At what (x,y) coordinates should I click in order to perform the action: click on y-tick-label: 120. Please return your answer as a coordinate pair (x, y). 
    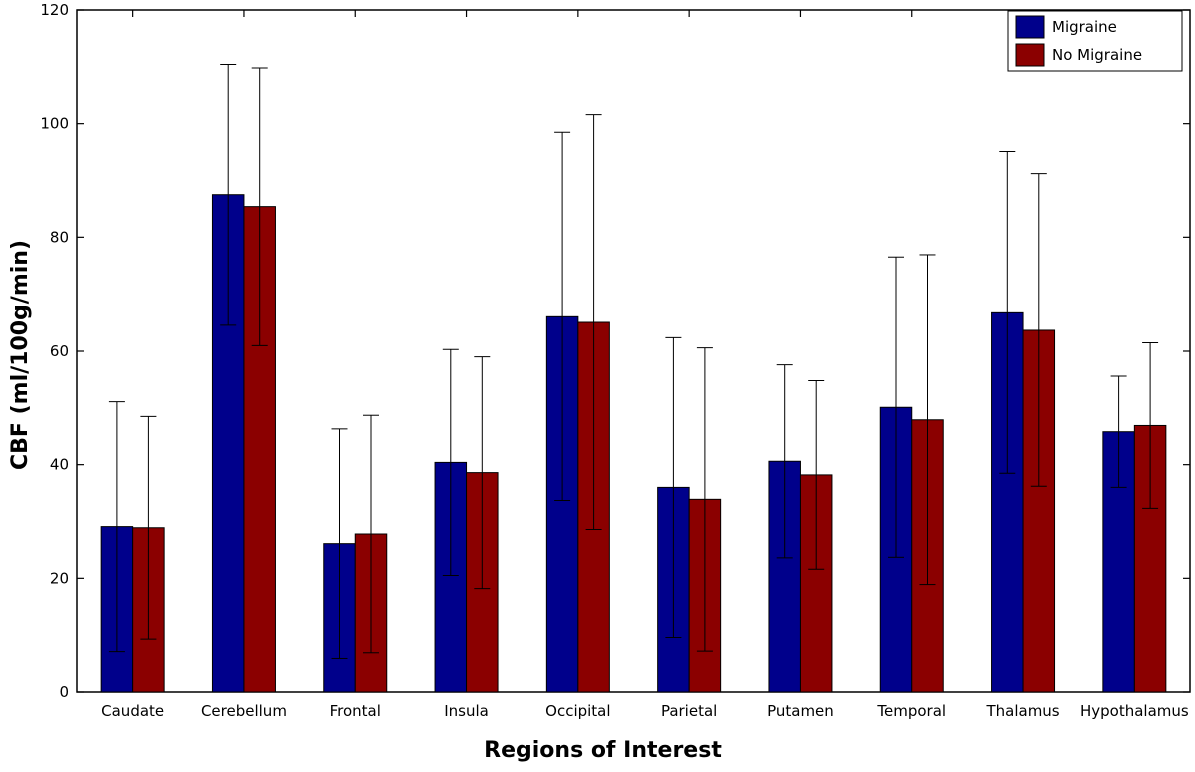
    Looking at the image, I should click on (54, 10).